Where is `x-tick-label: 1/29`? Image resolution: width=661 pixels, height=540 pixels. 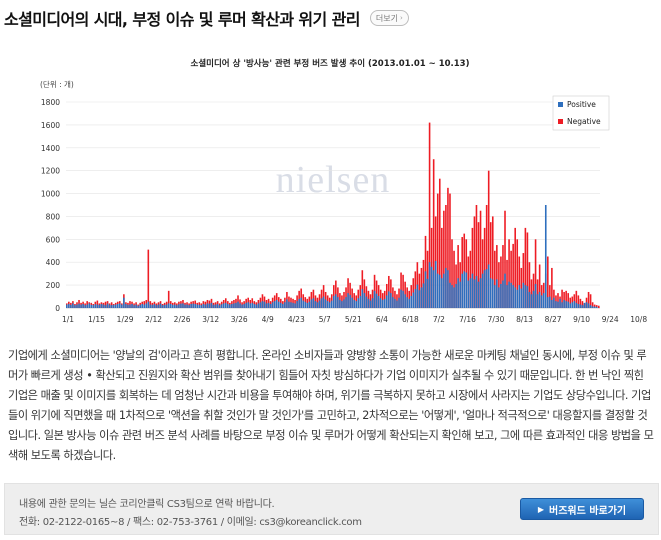
x-tick-label: 1/29 is located at coordinates (125, 319).